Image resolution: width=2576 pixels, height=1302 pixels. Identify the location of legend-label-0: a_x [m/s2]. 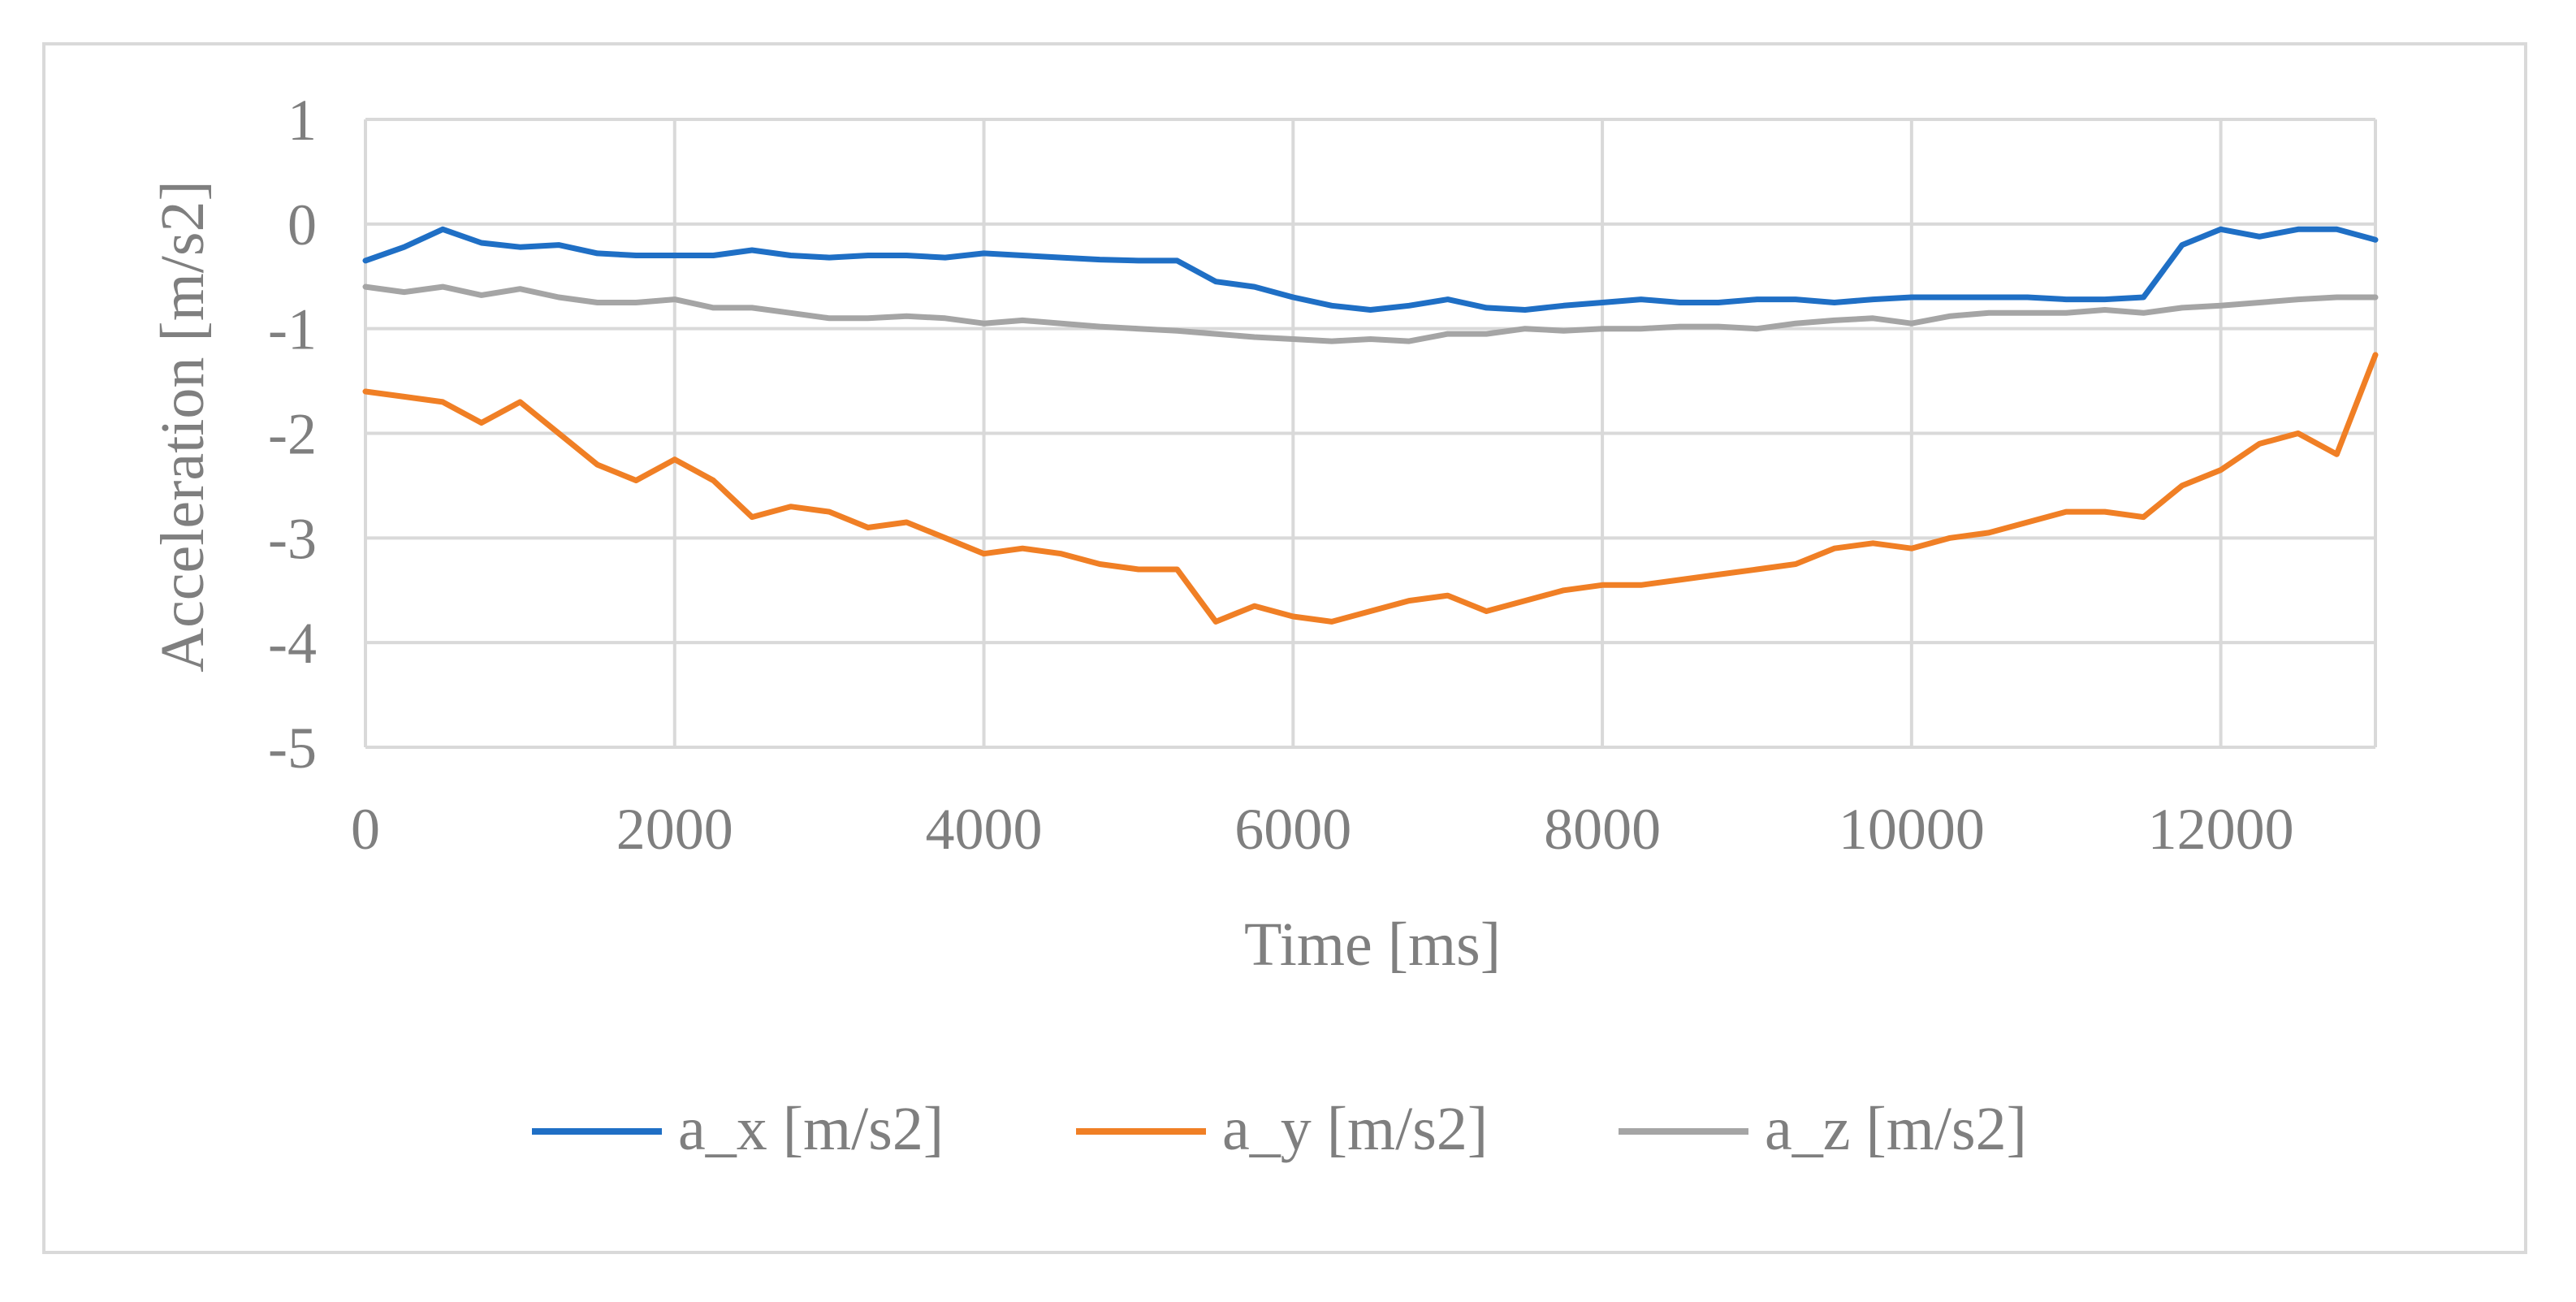
(811, 1129).